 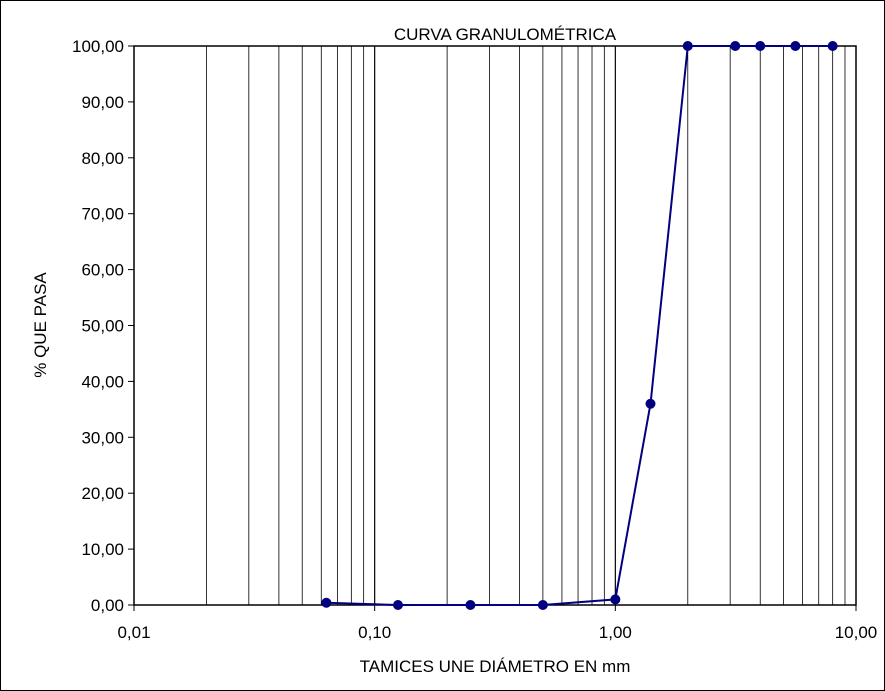 What do you see at coordinates (615, 632) in the screenshot?
I see `x-tick-label: 1,00` at bounding box center [615, 632].